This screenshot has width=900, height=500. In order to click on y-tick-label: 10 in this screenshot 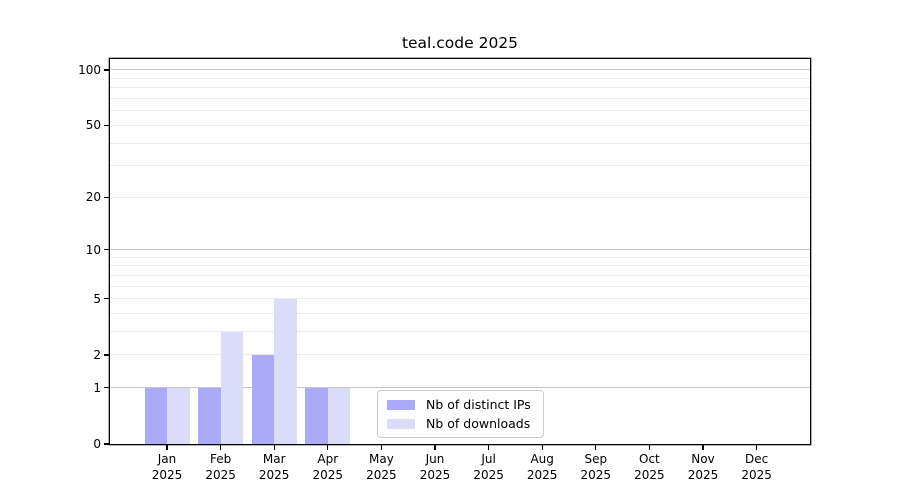, I will do `click(93, 249)`.